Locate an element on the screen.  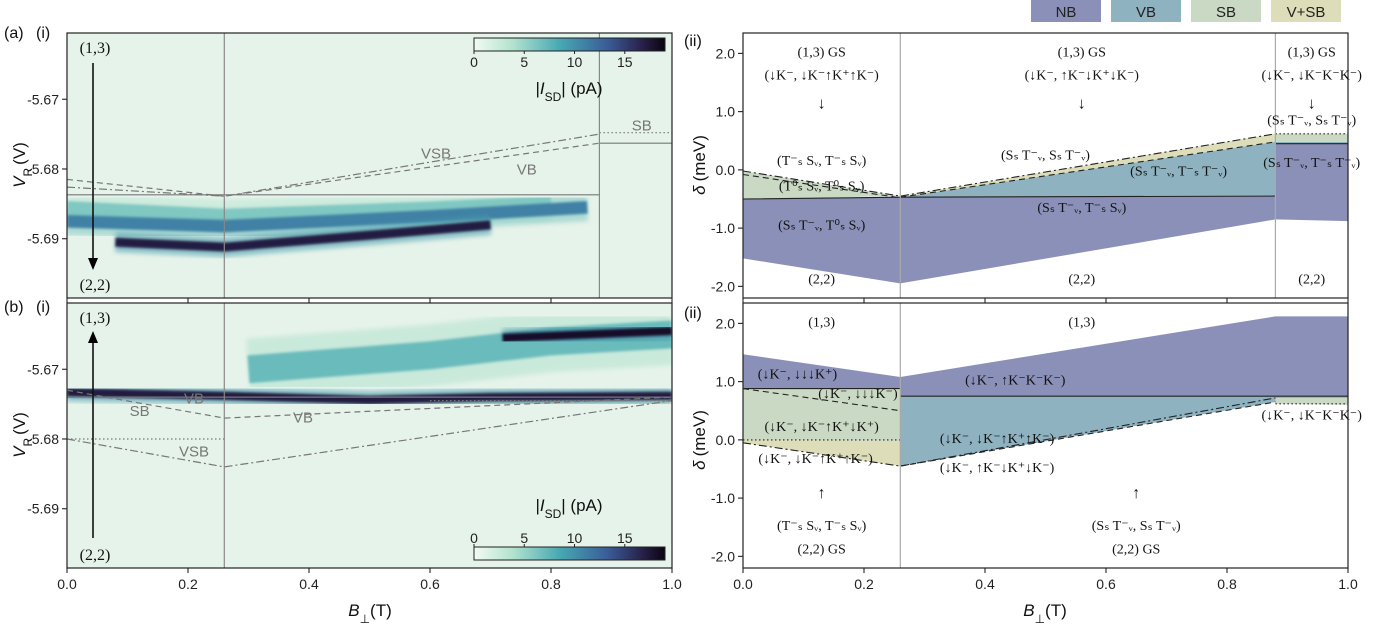
state-annotation-13: (Sₛ T⁻ᵥ, Sₛ T⁻ᵥ) is located at coordinates (1045, 155).